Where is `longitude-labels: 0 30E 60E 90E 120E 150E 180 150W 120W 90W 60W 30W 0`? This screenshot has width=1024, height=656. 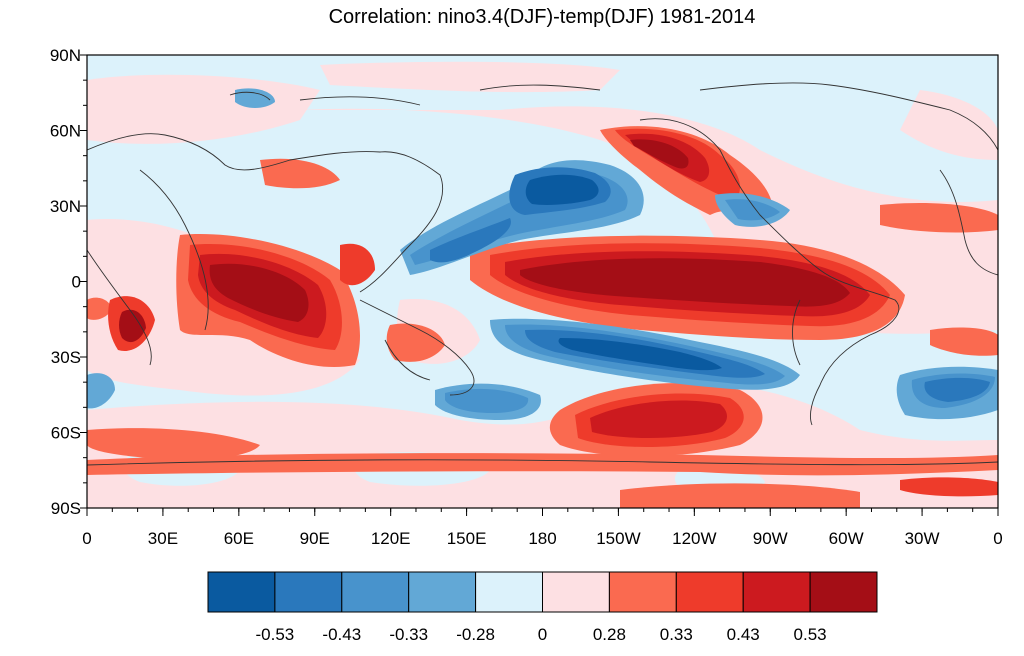
longitude-labels: 0 30E 60E 90E 120E 150E 180 150W 120W 90W 60W 30W 0 is located at coordinates (542, 538).